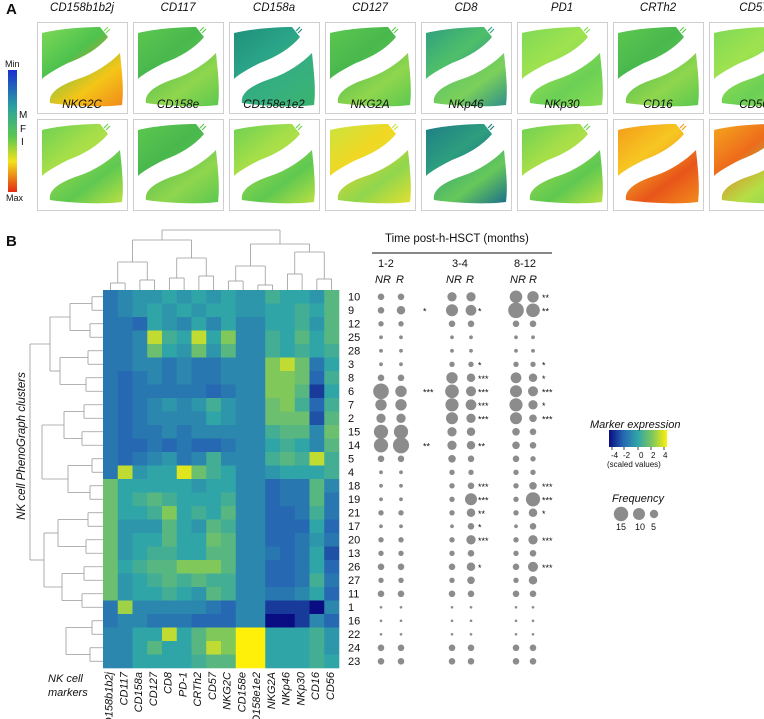  I want to click on frequency-label-10: 10, so click(640, 527).